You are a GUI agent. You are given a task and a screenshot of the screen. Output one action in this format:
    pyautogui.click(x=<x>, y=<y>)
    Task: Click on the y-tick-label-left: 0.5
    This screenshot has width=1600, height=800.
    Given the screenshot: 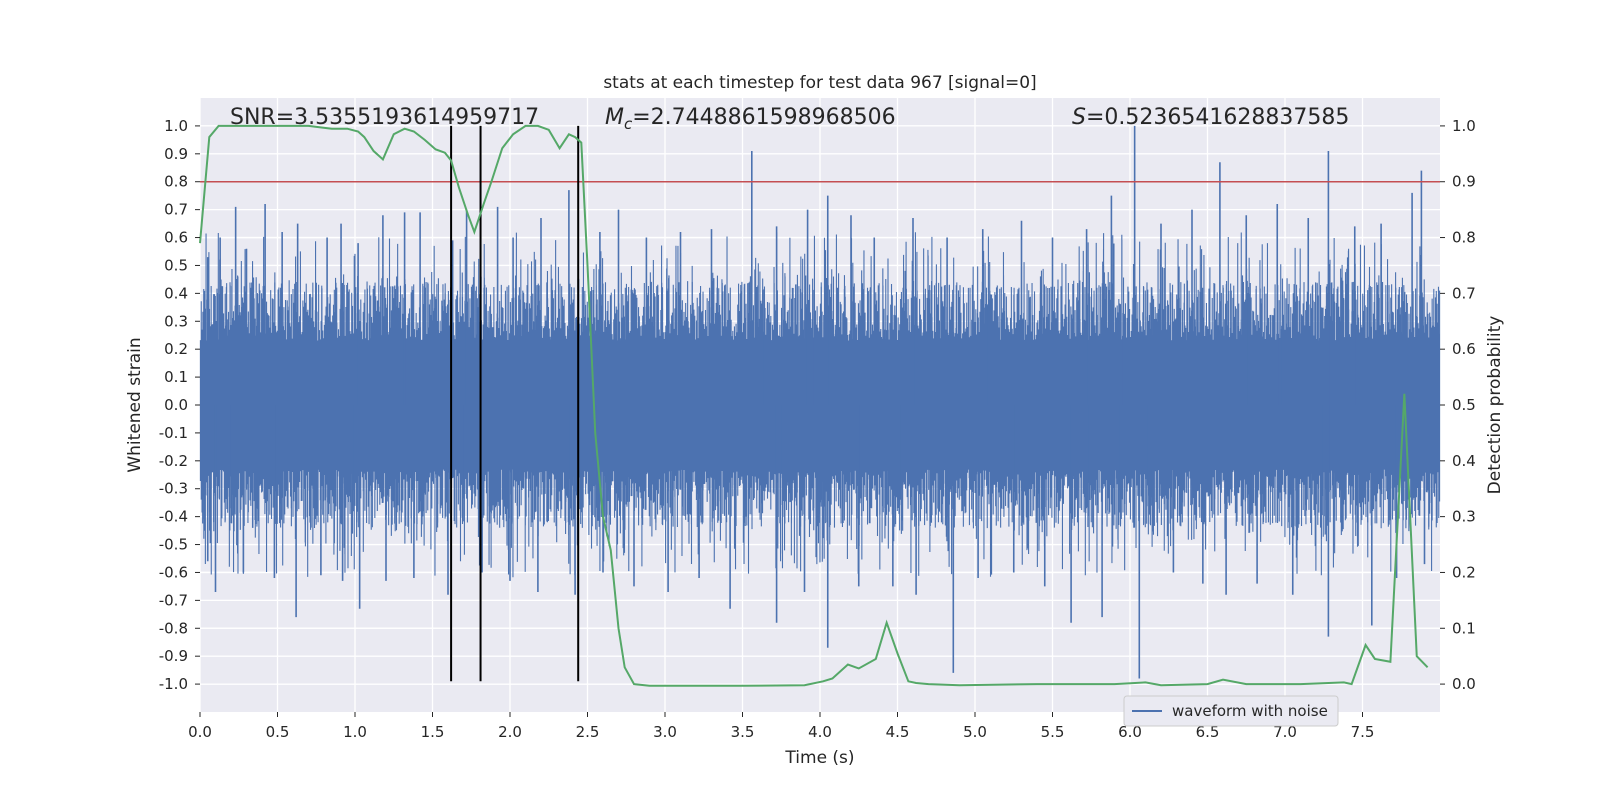 What is the action you would take?
    pyautogui.click(x=176, y=265)
    